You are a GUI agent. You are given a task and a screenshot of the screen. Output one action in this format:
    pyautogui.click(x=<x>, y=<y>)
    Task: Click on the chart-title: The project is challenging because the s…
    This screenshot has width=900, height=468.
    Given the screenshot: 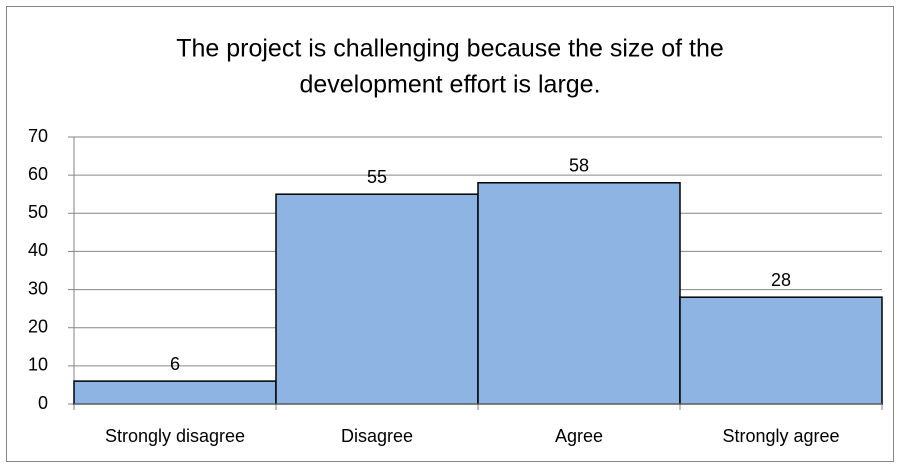 What is the action you would take?
    pyautogui.click(x=450, y=49)
    